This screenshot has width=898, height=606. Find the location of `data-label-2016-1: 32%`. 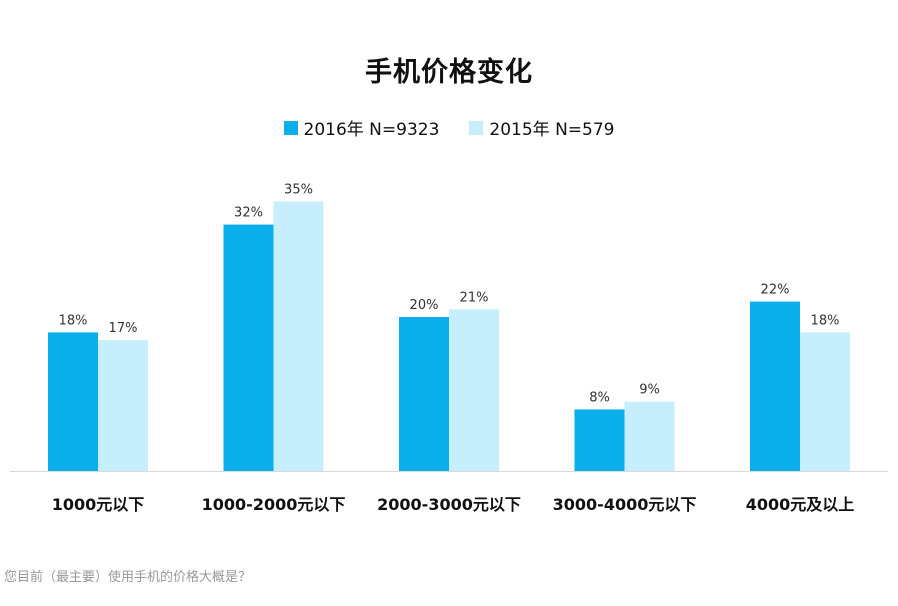

data-label-2016-1: 32% is located at coordinates (248, 213).